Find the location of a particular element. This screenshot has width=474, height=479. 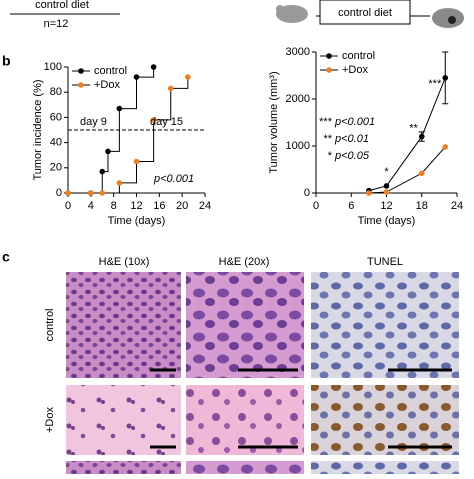

y-axis-label: Tumor volume (mm³) is located at coordinates (274, 122).